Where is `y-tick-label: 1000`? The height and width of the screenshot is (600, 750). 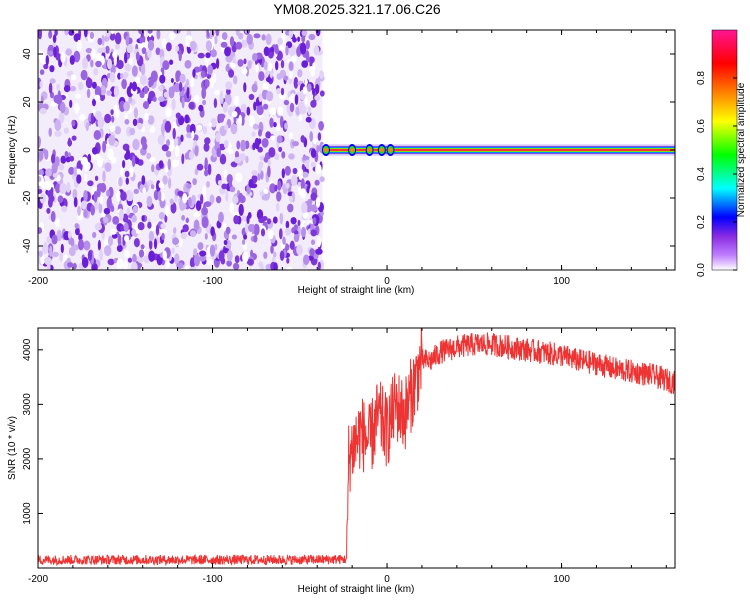
y-tick-label: 1000 is located at coordinates (27, 513).